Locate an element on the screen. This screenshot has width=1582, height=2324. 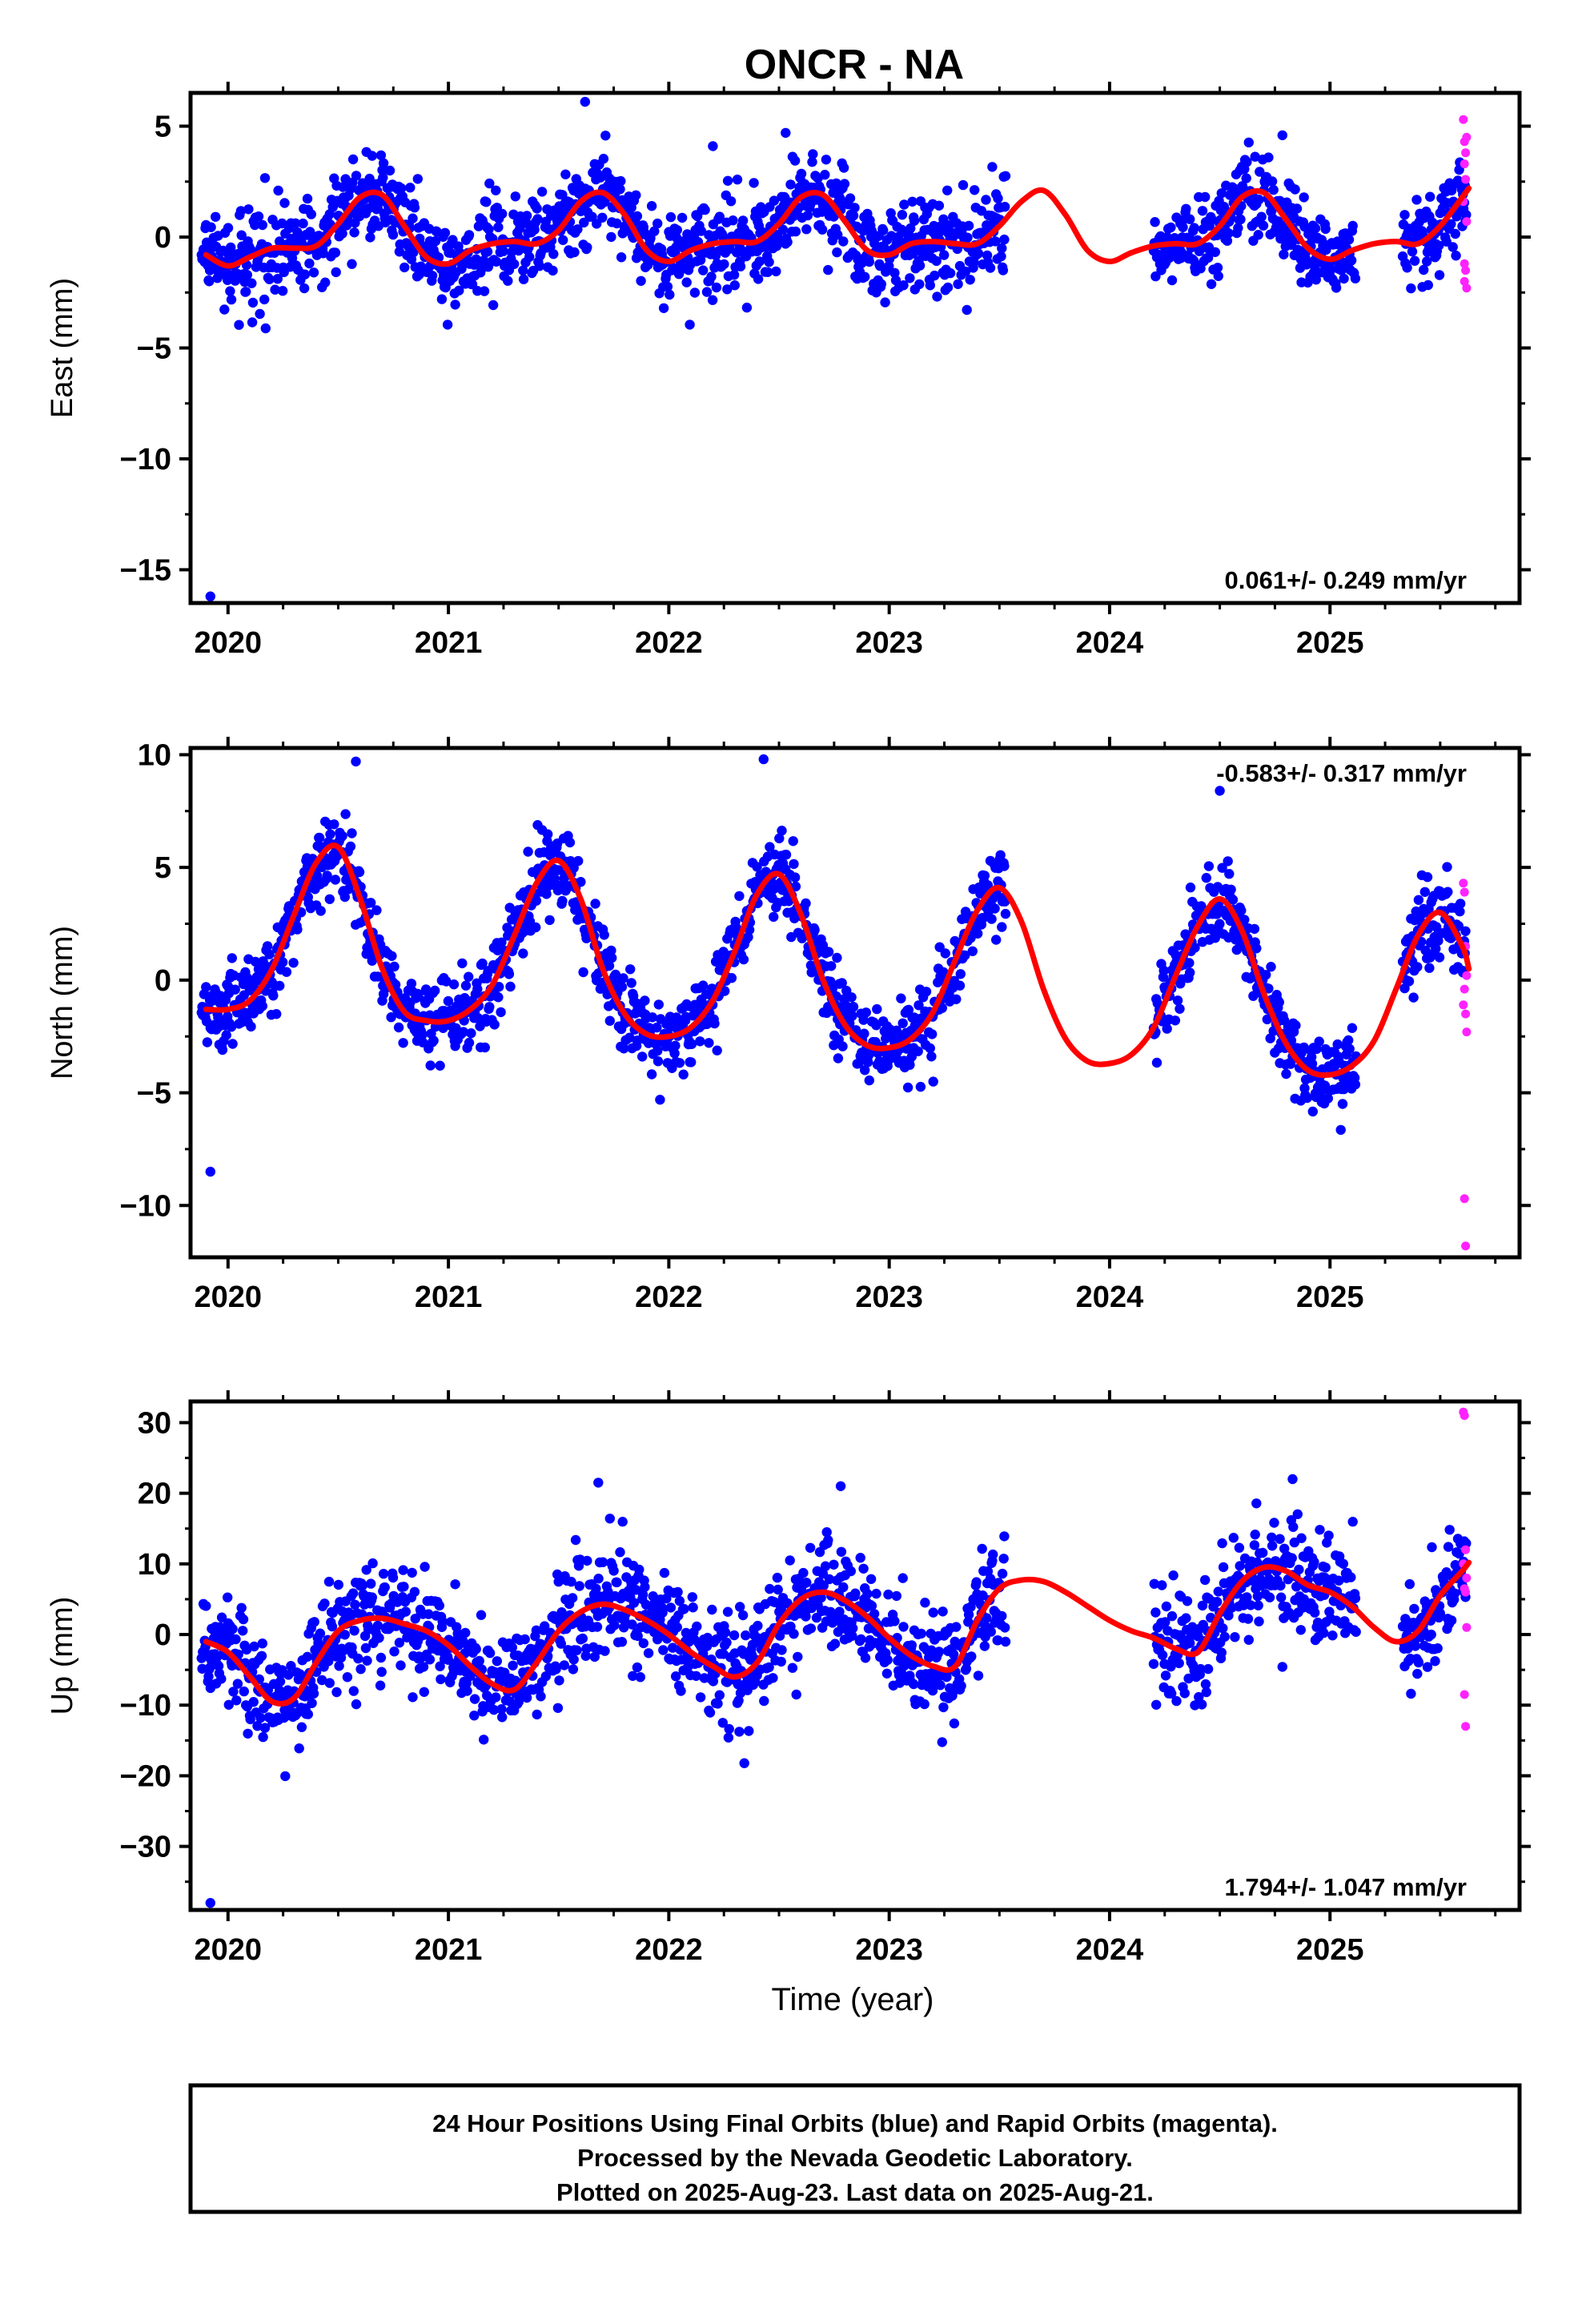
up-xtick-label: 2020 is located at coordinates (229, 1950).